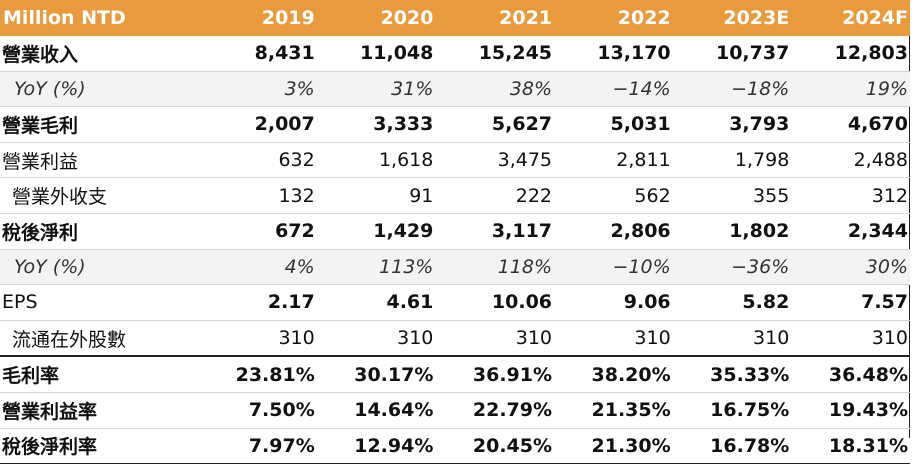 The width and height of the screenshot is (912, 464). What do you see at coordinates (613, 410) in the screenshot?
I see `cell: 21.35%` at bounding box center [613, 410].